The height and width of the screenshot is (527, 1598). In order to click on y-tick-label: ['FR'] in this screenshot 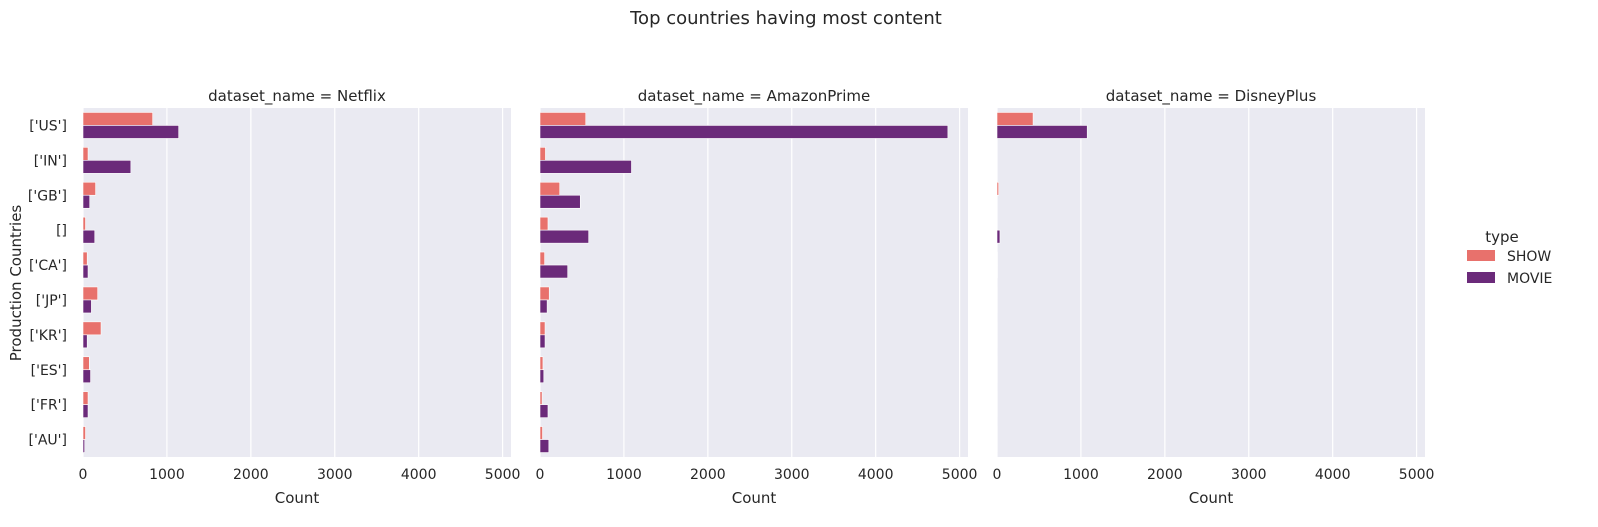, I will do `click(49, 406)`.